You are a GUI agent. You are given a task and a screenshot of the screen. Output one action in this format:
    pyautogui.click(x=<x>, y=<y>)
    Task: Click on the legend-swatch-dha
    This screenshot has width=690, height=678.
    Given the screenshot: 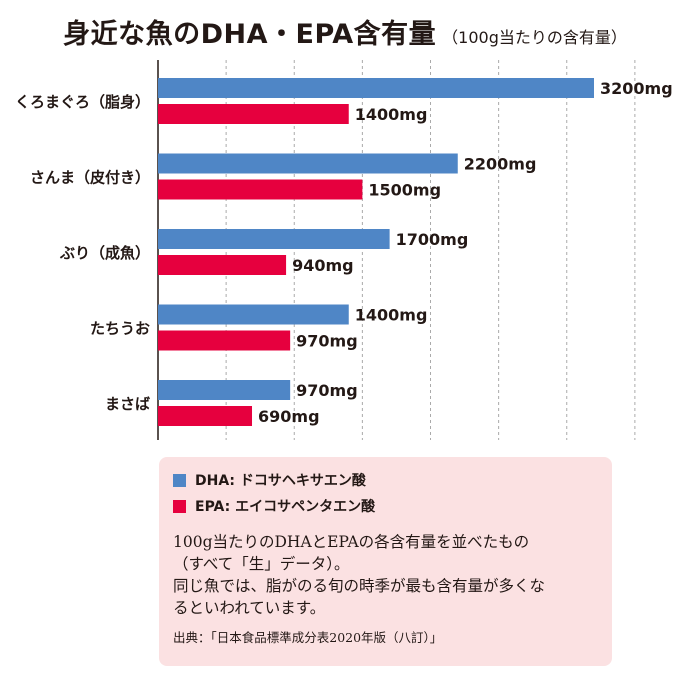 What is the action you would take?
    pyautogui.click(x=179, y=480)
    